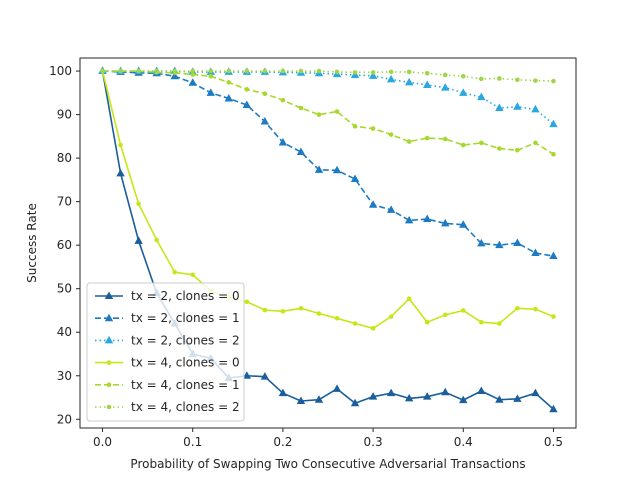 The height and width of the screenshot is (480, 640). Describe the element at coordinates (167, 296) in the screenshot. I see `legend-entry: tx = 2, clones = 0` at that location.